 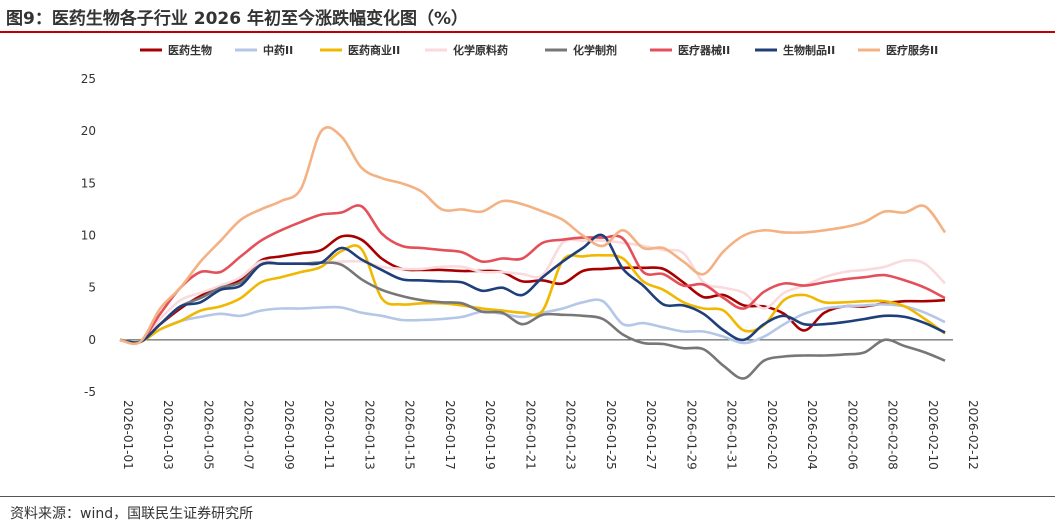 What do you see at coordinates (530, 435) in the screenshot?
I see `x-tick-label: 2026-01-21` at bounding box center [530, 435].